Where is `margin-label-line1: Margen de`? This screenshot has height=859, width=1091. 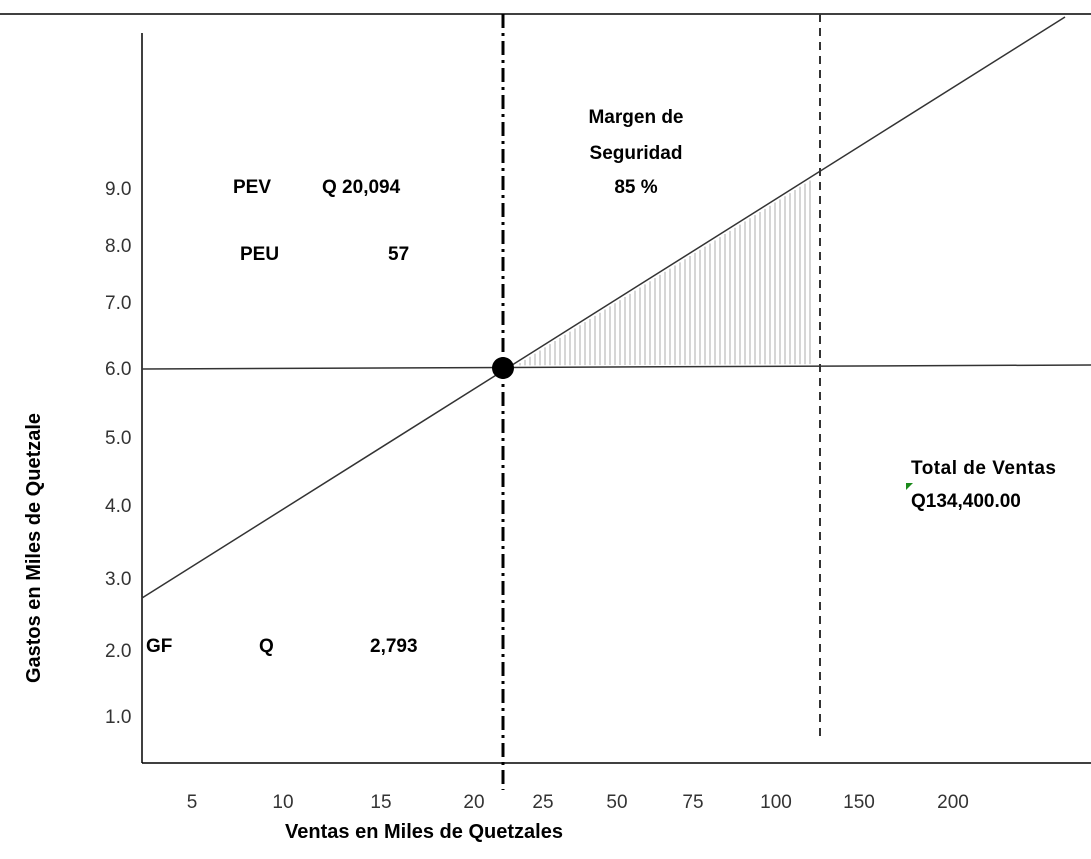 margin-label-line1: Margen de is located at coordinates (635, 117).